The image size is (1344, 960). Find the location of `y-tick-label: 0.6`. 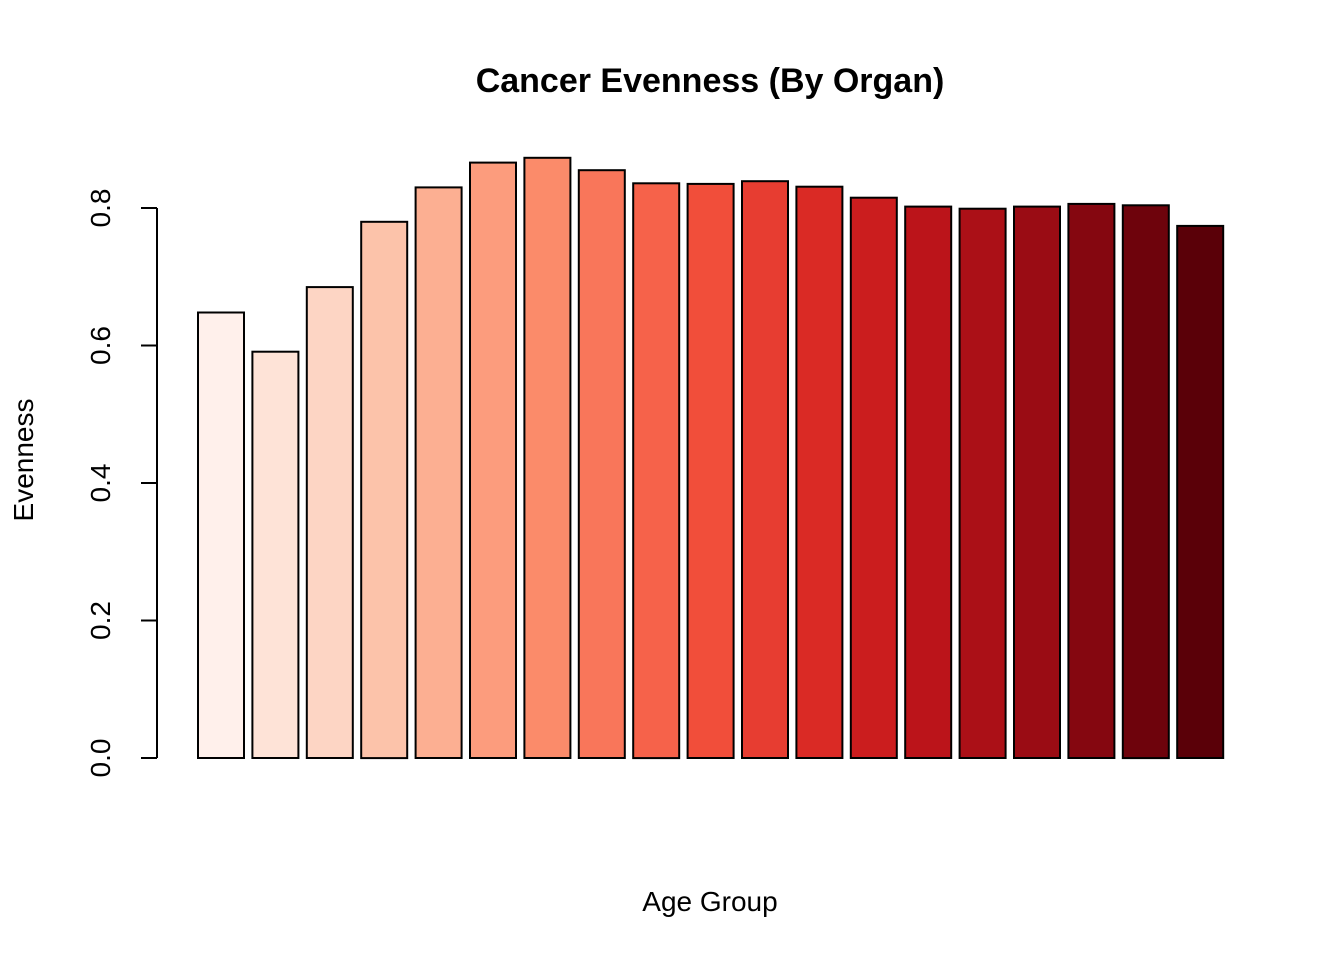

y-tick-label: 0.6 is located at coordinates (100, 345).